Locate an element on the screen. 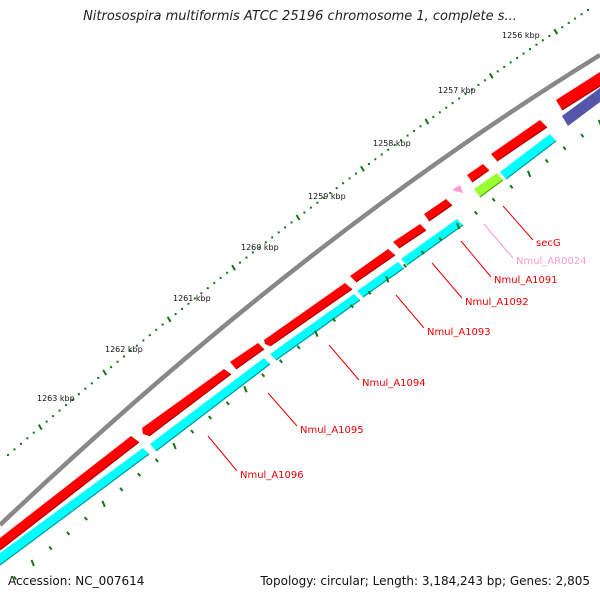 This screenshot has height=600, width=600. gene-arrow-nmul-a1094 is located at coordinates (247, 356).